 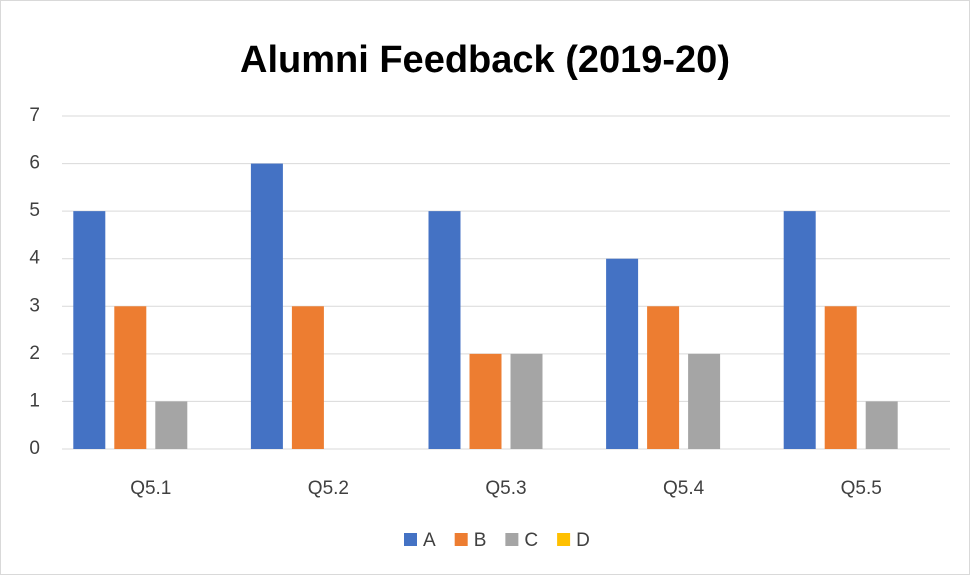 What do you see at coordinates (684, 488) in the screenshot?
I see `x-tick-label: Q5.4` at bounding box center [684, 488].